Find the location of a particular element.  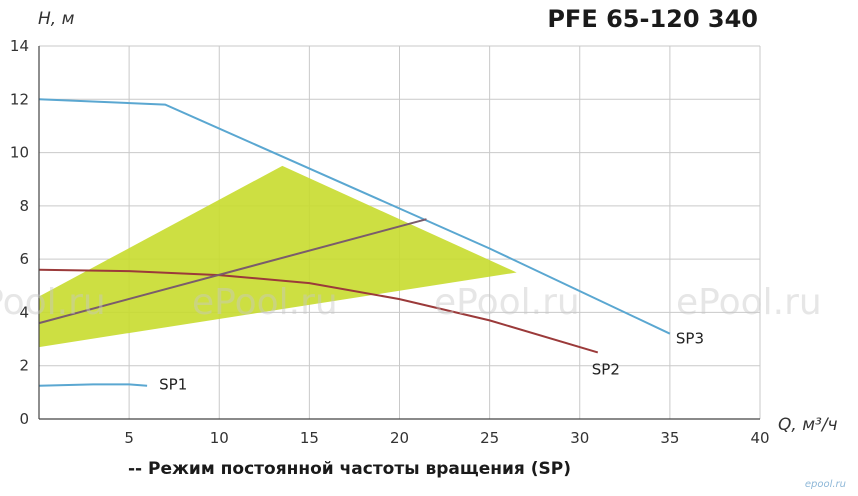

corner-watermark: epool.ru is located at coordinates (825, 484).